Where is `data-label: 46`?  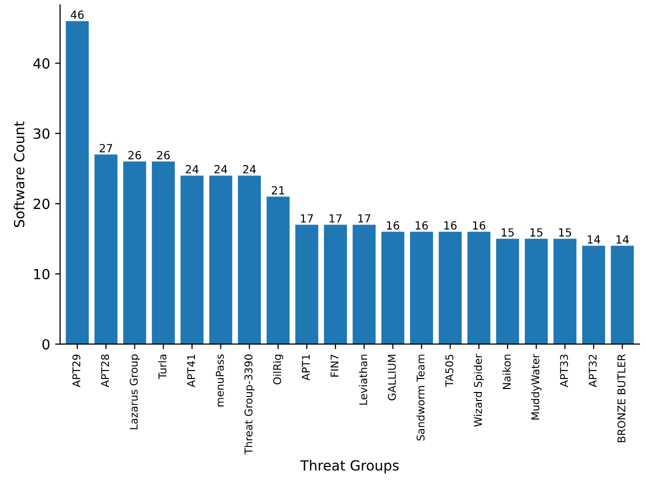
data-label: 46 is located at coordinates (77, 14).